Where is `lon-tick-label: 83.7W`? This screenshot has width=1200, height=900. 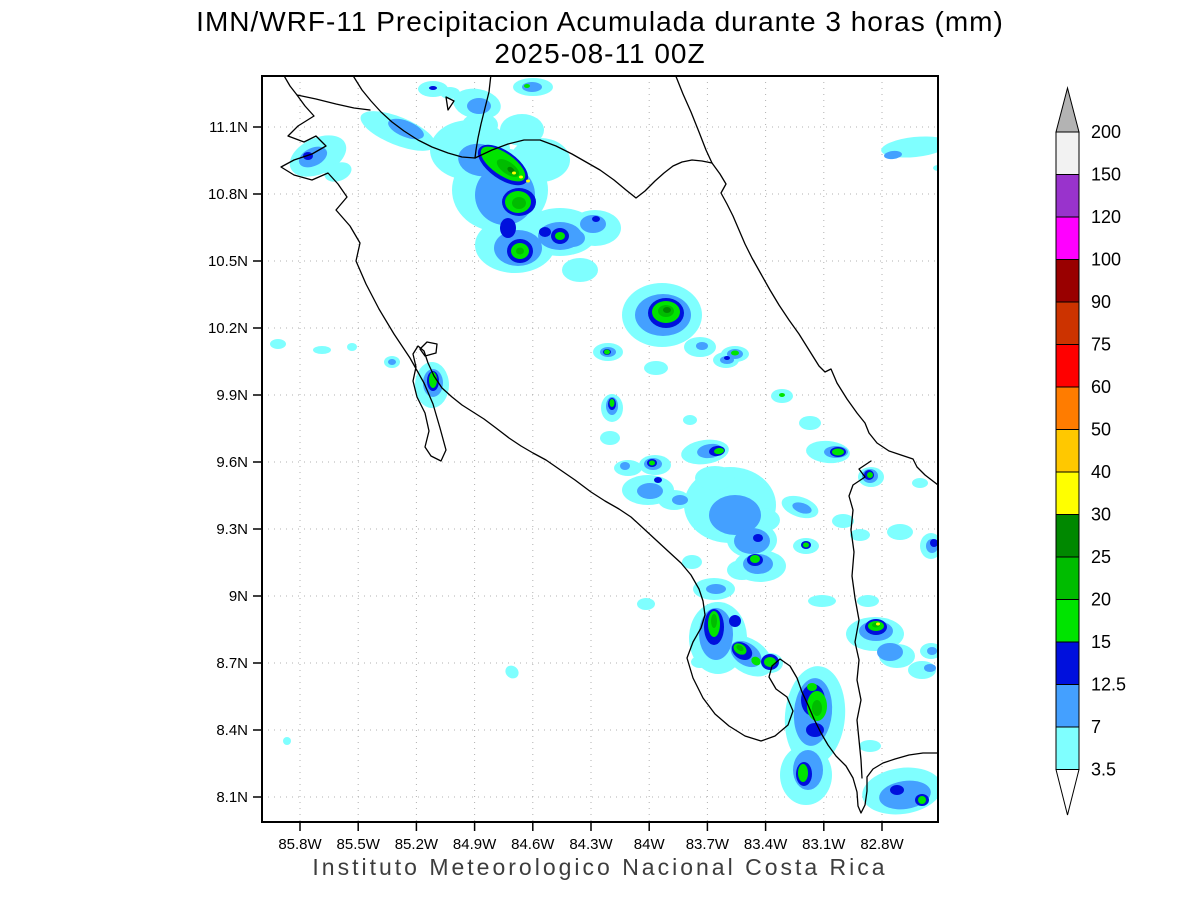
lon-tick-label: 83.7W is located at coordinates (708, 844).